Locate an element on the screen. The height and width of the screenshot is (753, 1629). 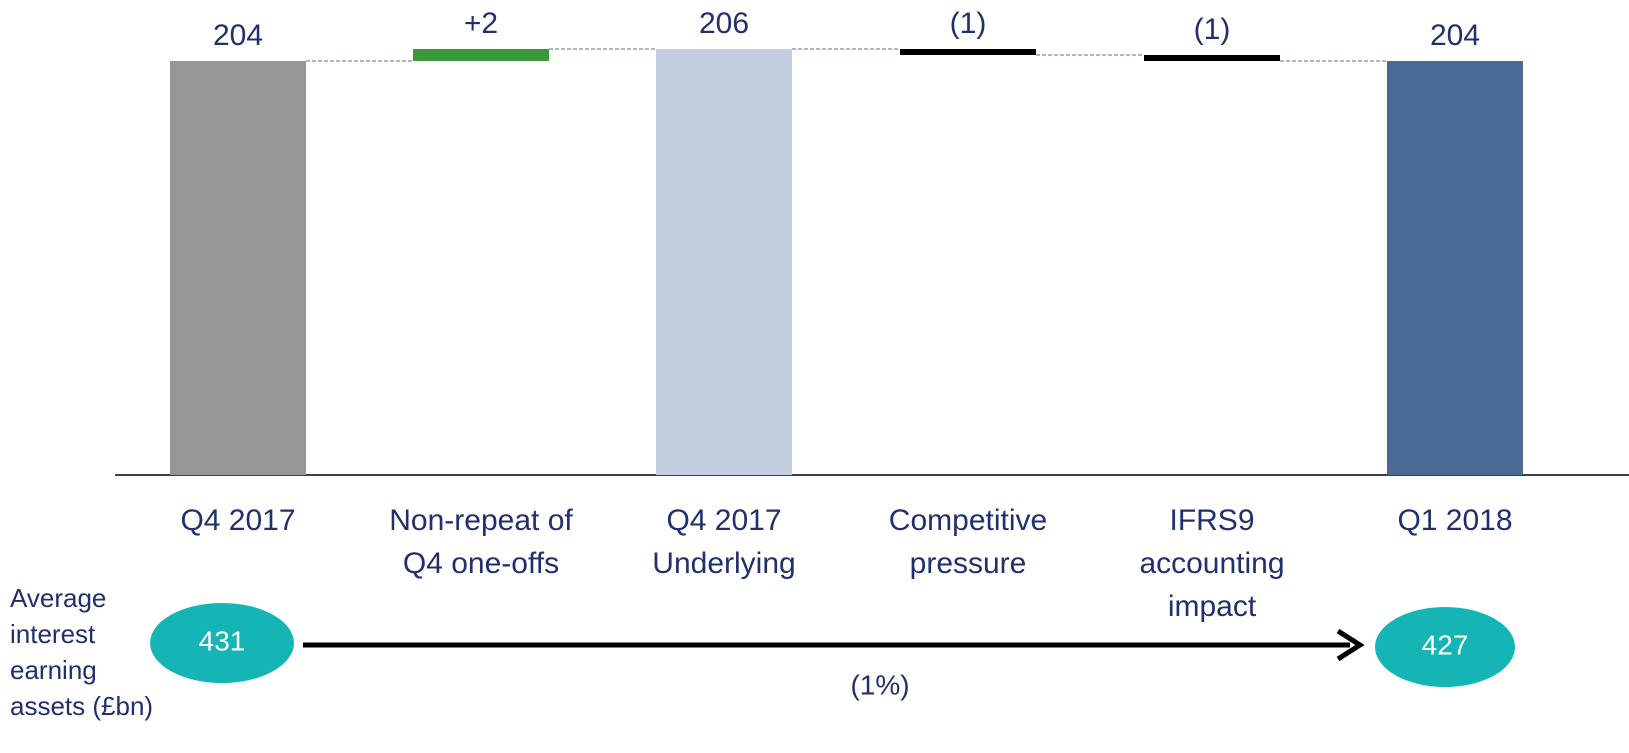
value-label: 206 is located at coordinates (724, 23).